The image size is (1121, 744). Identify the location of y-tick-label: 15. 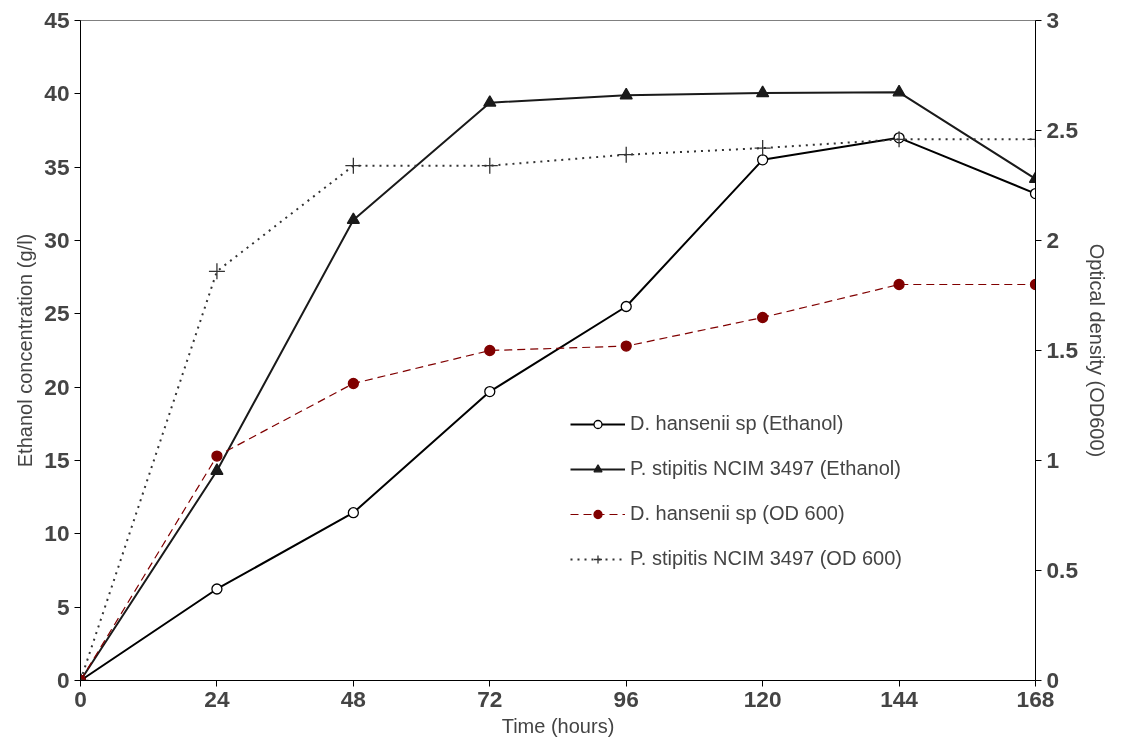
(57, 460).